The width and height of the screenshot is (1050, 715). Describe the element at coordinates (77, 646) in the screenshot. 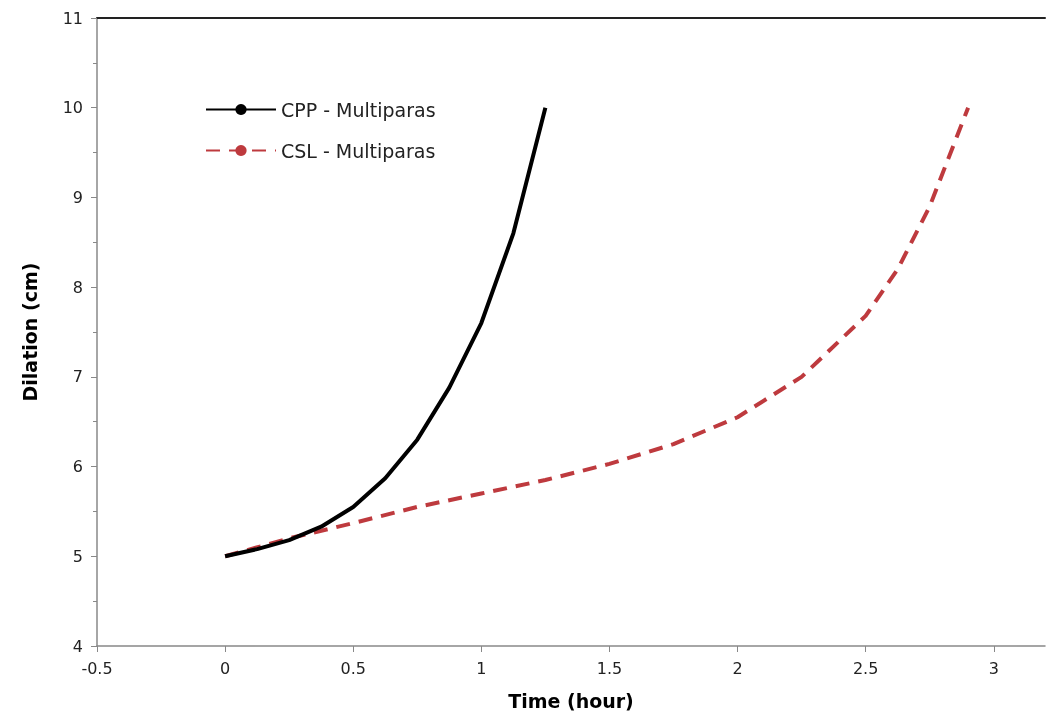

I see `y-tick-label: 4` at that location.